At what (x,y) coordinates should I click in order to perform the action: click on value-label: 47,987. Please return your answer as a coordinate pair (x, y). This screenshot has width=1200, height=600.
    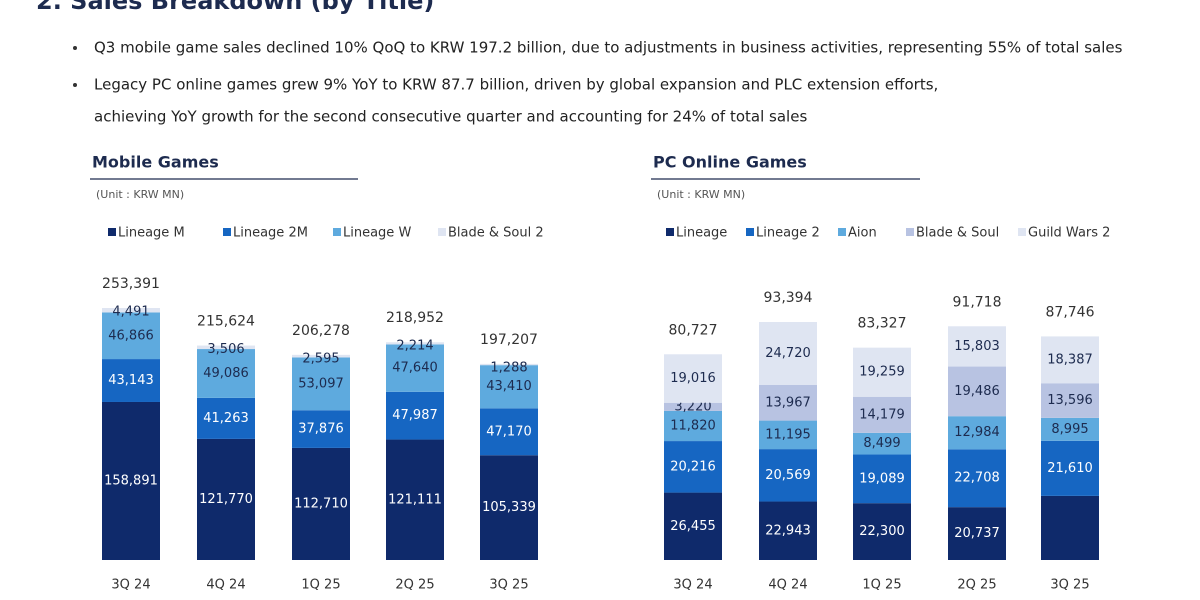
    Looking at the image, I should click on (415, 415).